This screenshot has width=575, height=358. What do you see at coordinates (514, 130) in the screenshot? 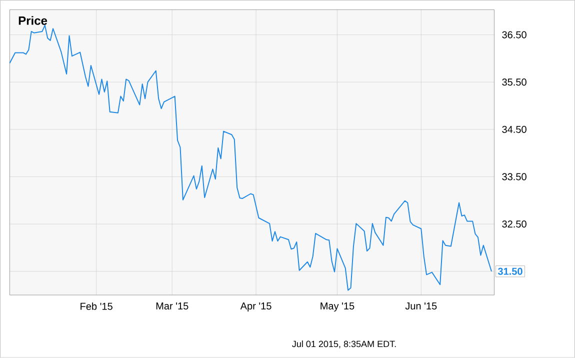
I see `y-tick-label: 34.50` at bounding box center [514, 130].